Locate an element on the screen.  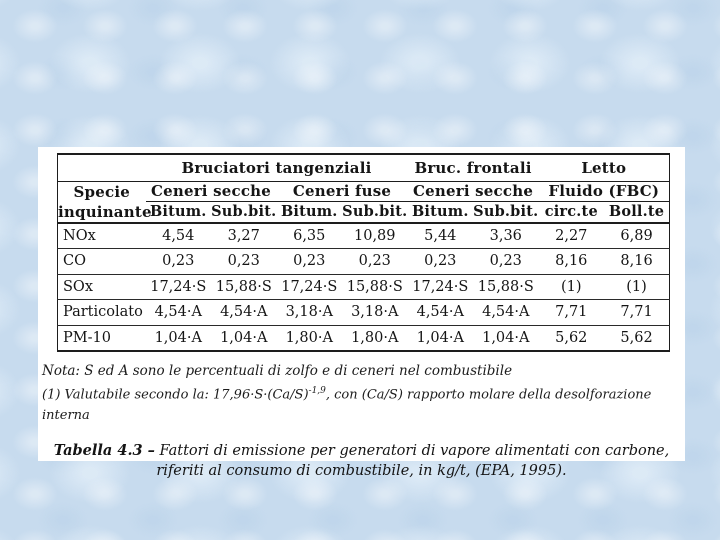
row-label: PM-10 is located at coordinates (87, 337).